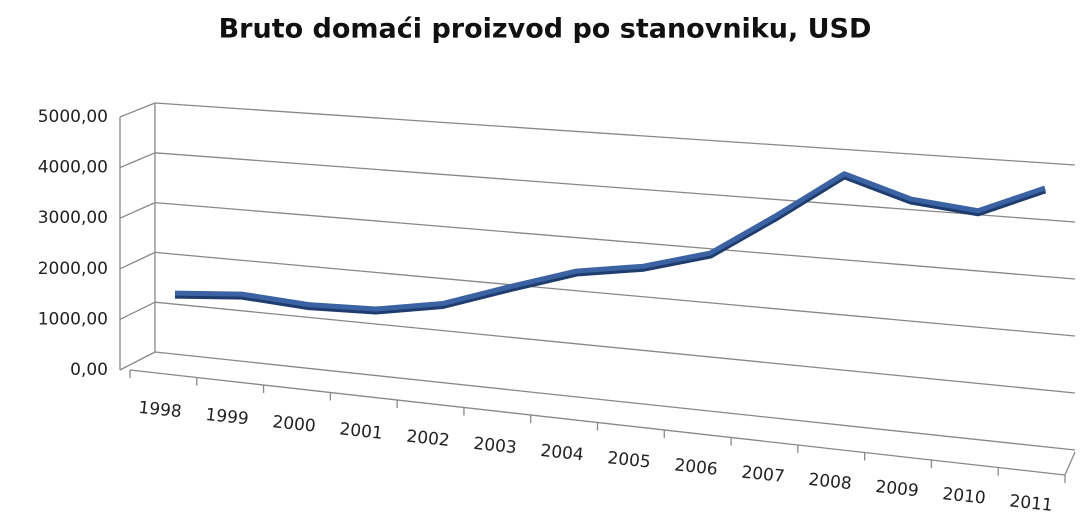 This screenshot has height=516, width=1082. Describe the element at coordinates (73, 168) in the screenshot. I see `y-tick-label: 4000,00` at that location.